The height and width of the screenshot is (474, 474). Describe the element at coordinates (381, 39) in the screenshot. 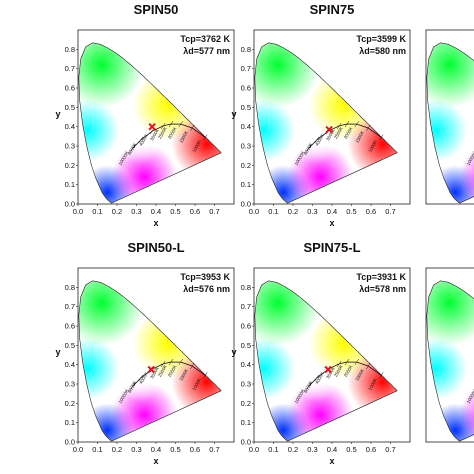

I see `tcp-annotation: Tcp=3599 K` at that location.